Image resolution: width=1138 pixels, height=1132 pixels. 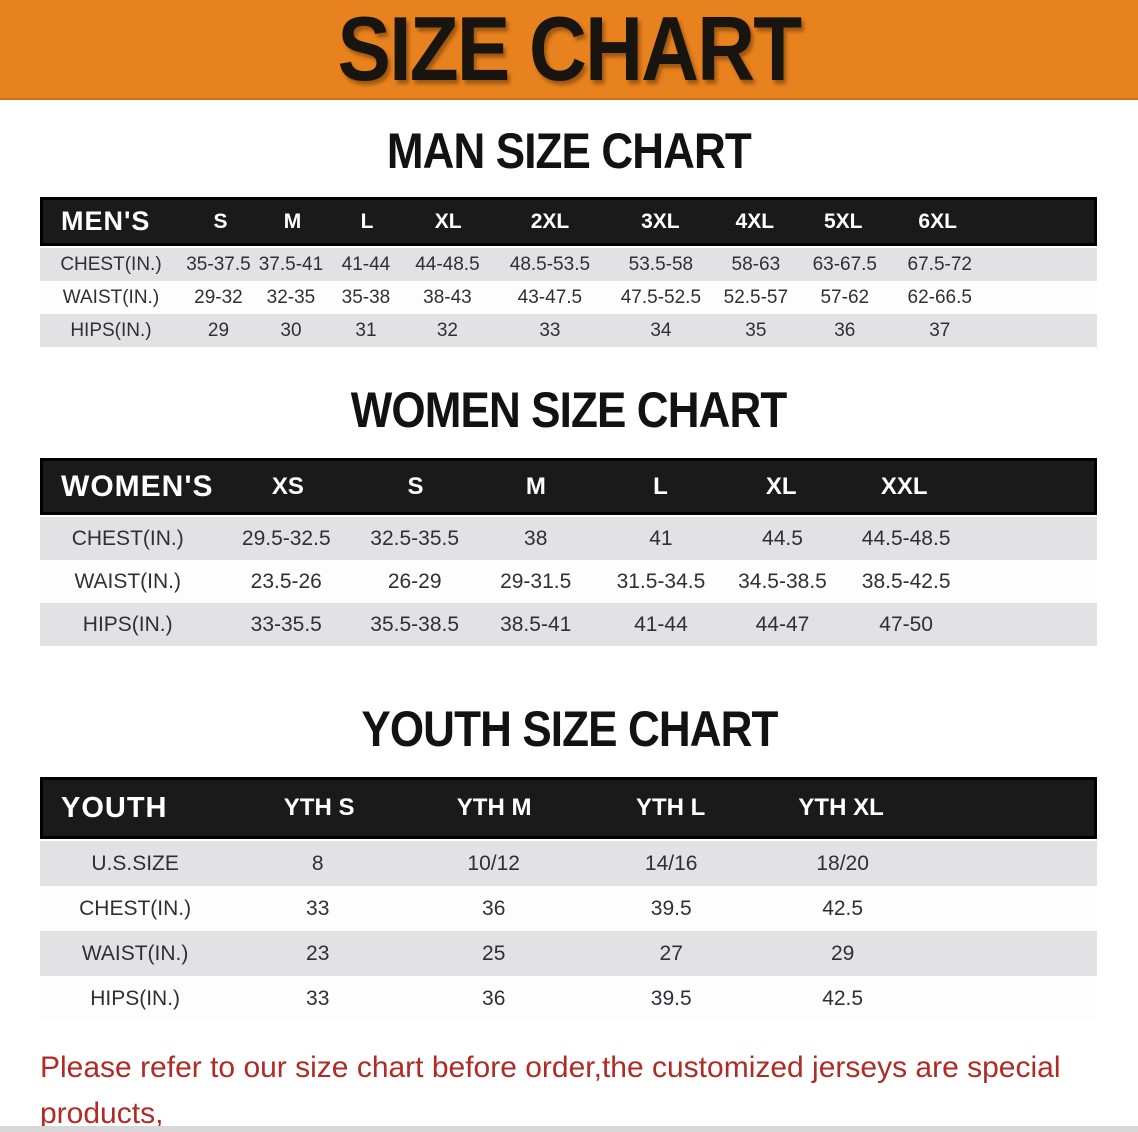 What do you see at coordinates (415, 538) in the screenshot?
I see `size-value: 32.5-35.5` at bounding box center [415, 538].